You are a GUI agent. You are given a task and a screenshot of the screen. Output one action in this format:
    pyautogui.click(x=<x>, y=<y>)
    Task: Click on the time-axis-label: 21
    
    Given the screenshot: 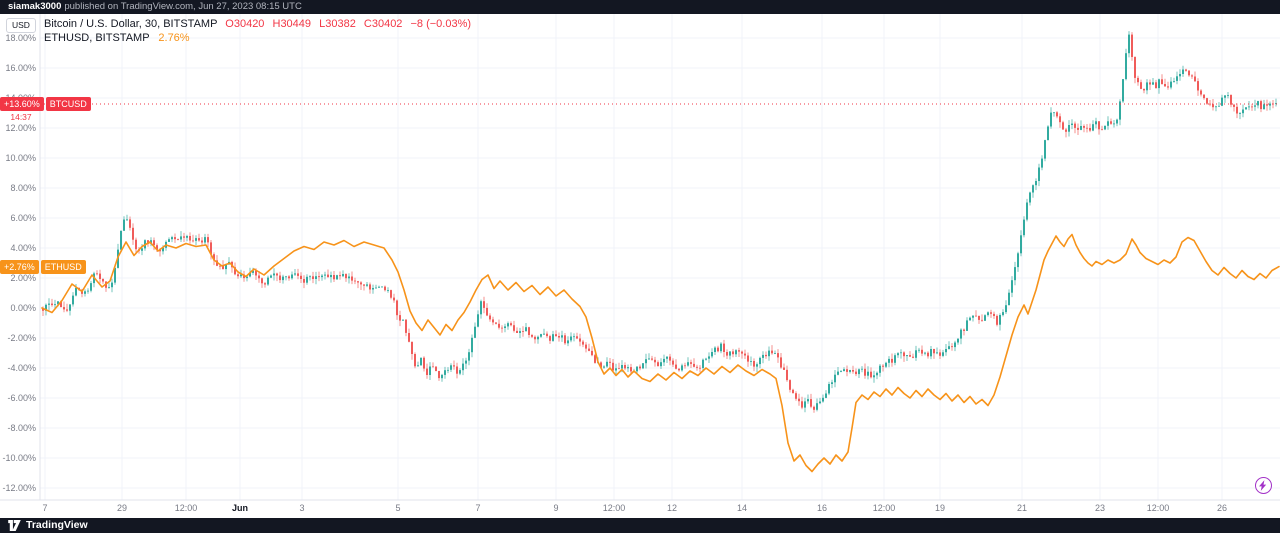 What is the action you would take?
    pyautogui.click(x=1022, y=508)
    